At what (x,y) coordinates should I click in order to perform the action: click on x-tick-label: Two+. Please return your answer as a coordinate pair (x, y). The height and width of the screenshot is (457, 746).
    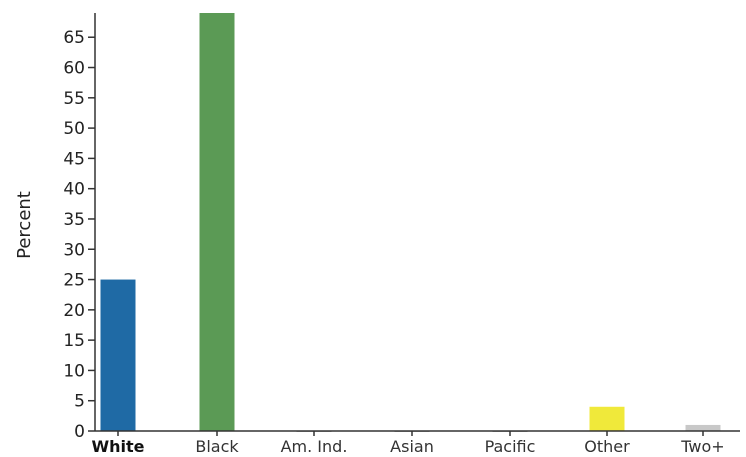
    Looking at the image, I should click on (702, 446).